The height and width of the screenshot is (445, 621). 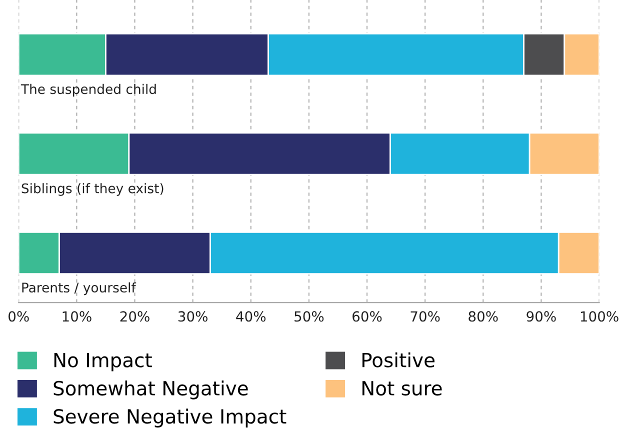 What do you see at coordinates (88, 90) in the screenshot?
I see `y-tick-label: The suspended child` at bounding box center [88, 90].